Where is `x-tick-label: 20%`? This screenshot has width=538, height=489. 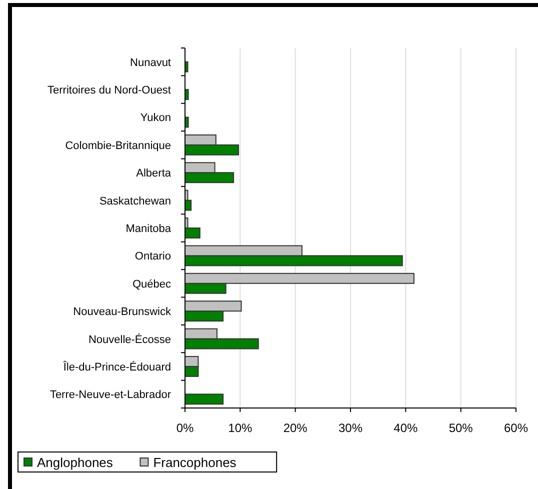
x-tick-label: 20% is located at coordinates (295, 428).